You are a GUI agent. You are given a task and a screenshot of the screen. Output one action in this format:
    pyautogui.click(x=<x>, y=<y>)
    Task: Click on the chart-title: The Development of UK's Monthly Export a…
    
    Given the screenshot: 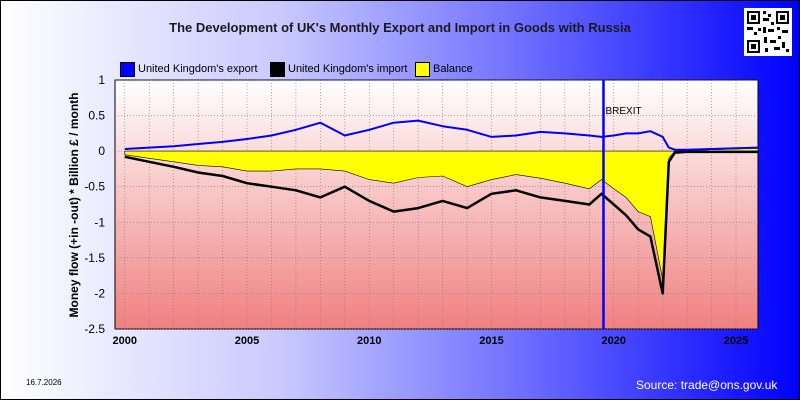 What is the action you would take?
    pyautogui.click(x=400, y=27)
    